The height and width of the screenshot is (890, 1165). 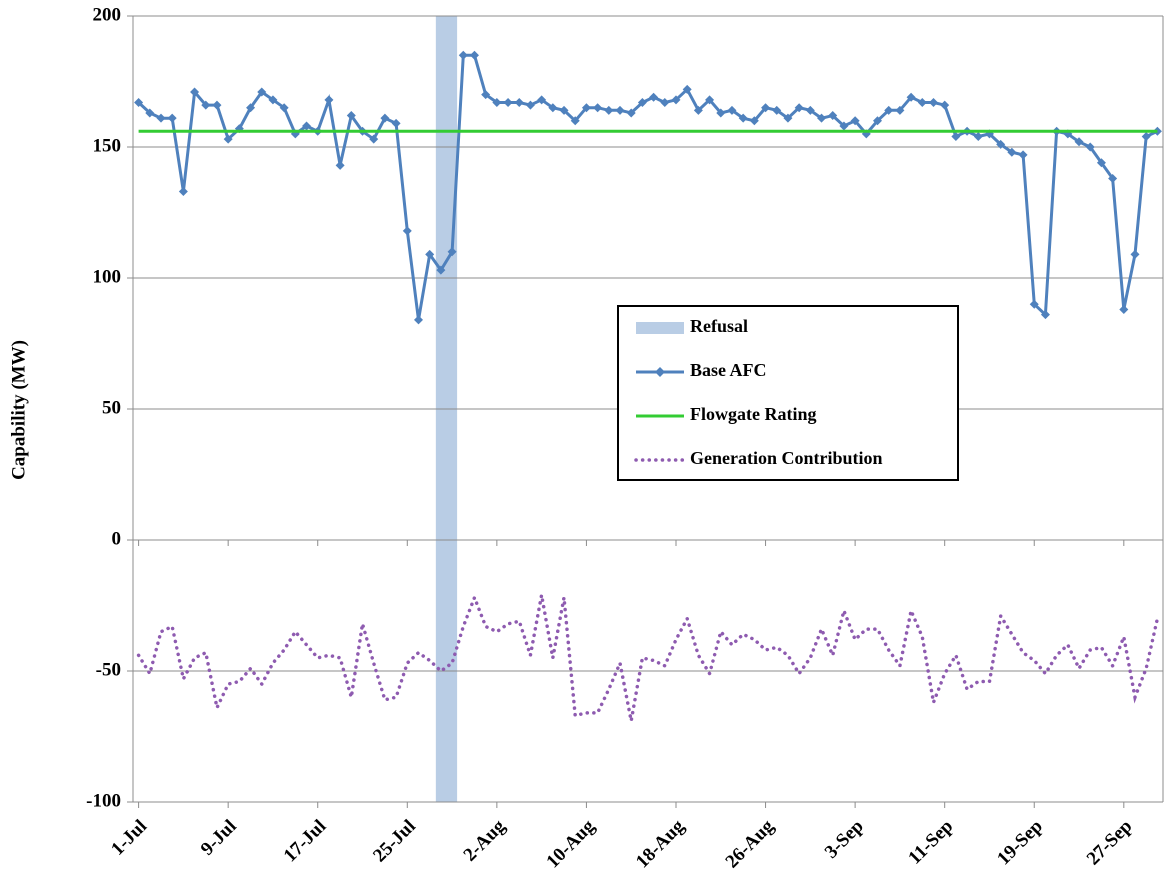 I want to click on y-tick-label: -100, so click(x=103, y=800).